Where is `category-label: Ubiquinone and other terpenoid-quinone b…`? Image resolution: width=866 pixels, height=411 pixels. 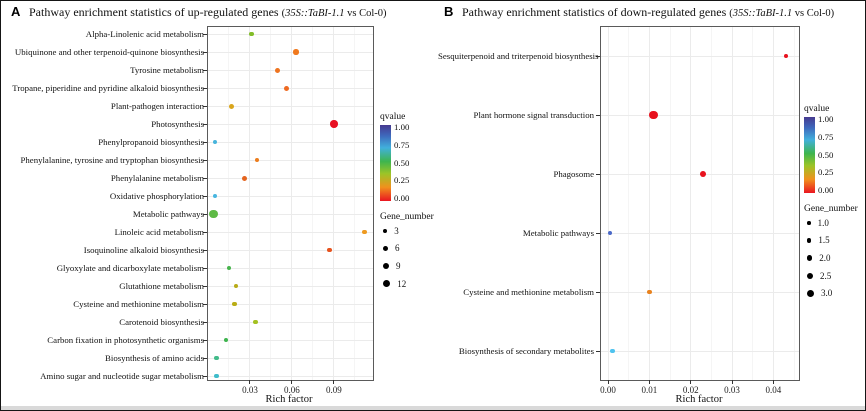
category-label: Ubiquinone and other terpenoid-quinone b… is located at coordinates (109, 51).